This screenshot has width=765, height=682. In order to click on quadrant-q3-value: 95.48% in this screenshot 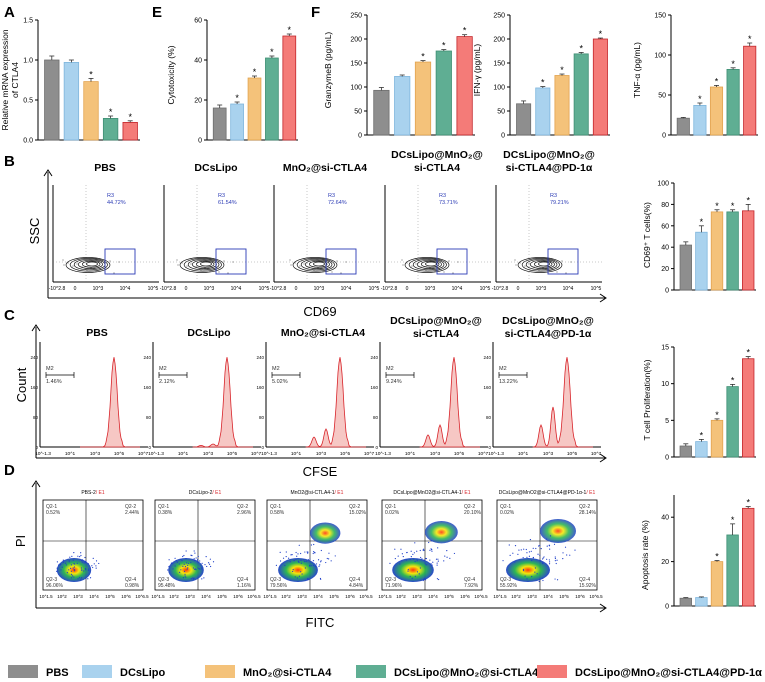, I will do `click(167, 586)`.